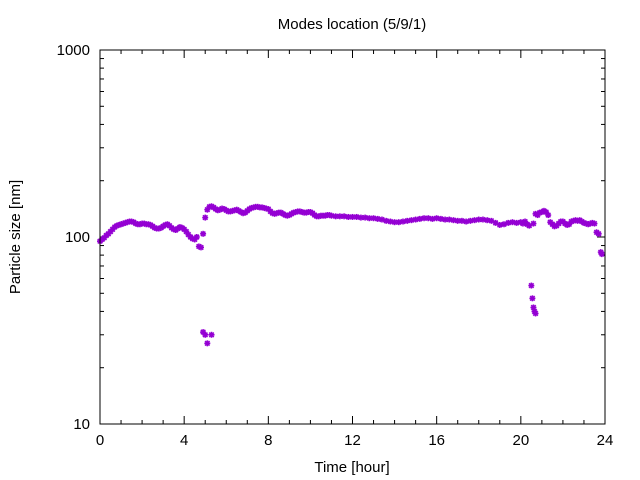 The width and height of the screenshot is (640, 480). Describe the element at coordinates (605, 440) in the screenshot. I see `x-tick-label: 24` at that location.